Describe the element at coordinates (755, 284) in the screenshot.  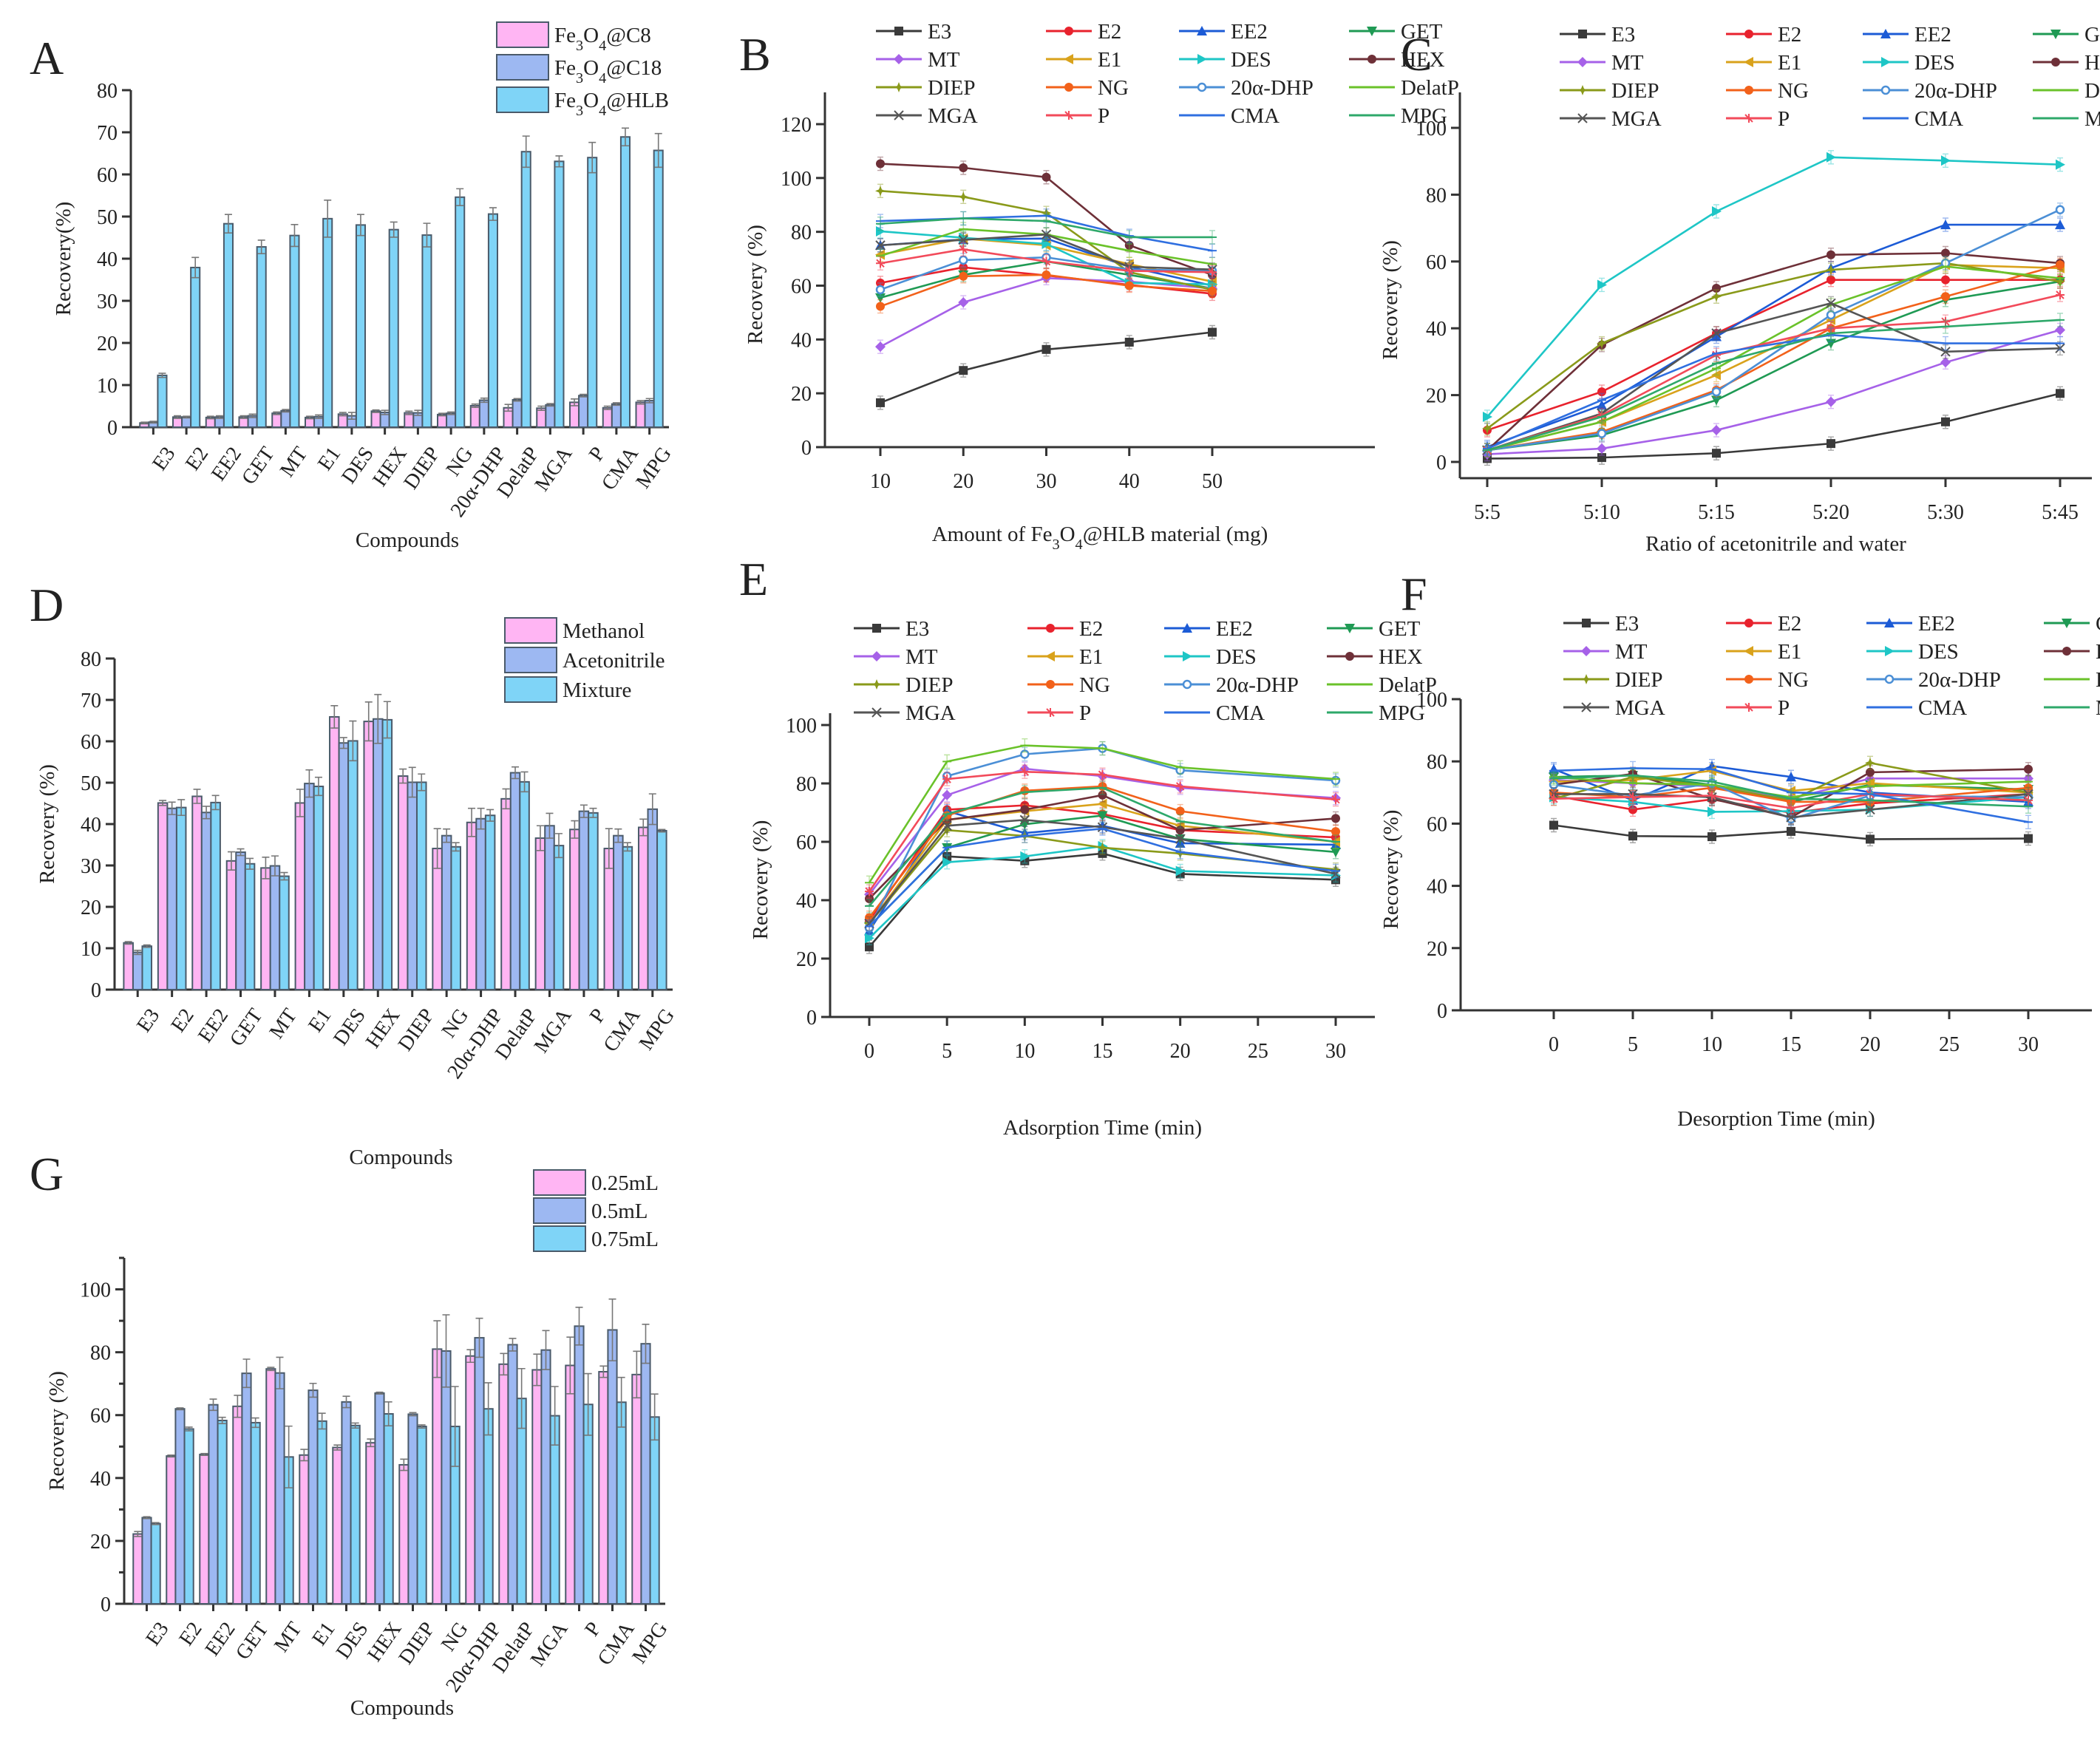
I see `y-axis-title: Recovery (%)` at that location.